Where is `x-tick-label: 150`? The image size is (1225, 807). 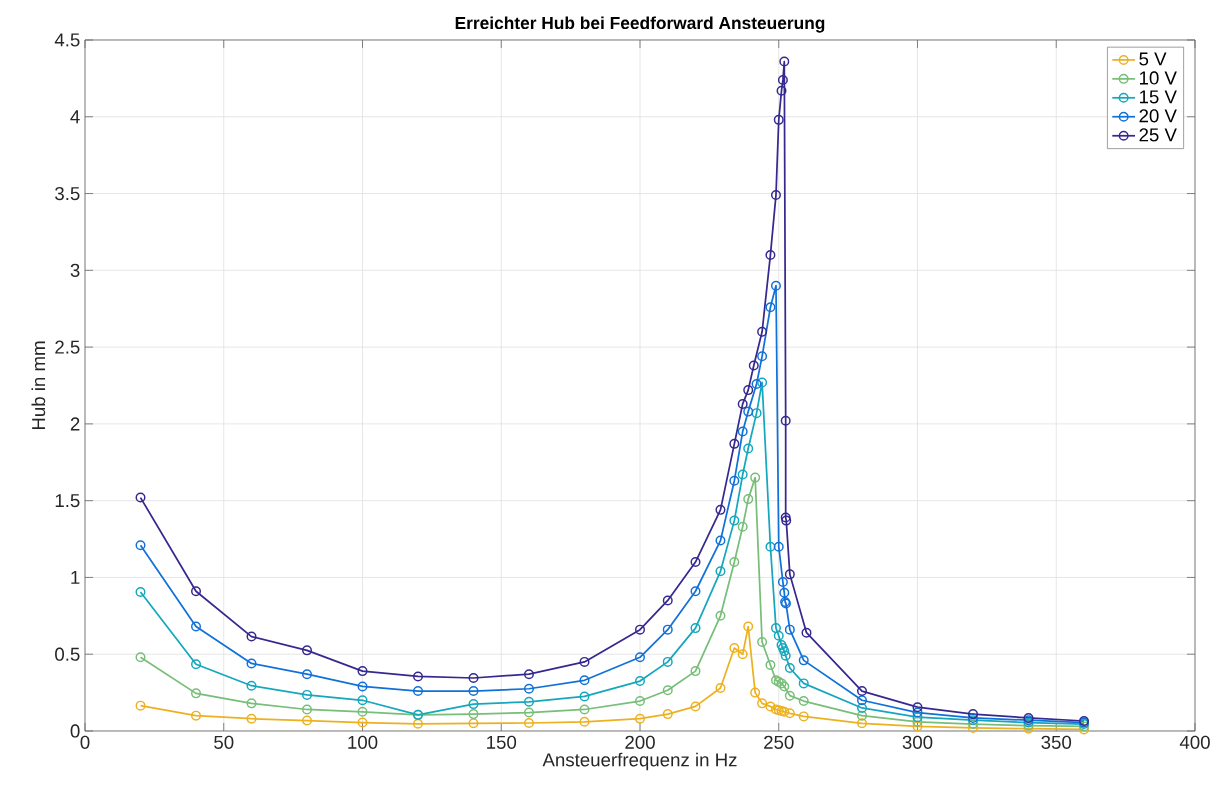
x-tick-label: 150 is located at coordinates (502, 742).